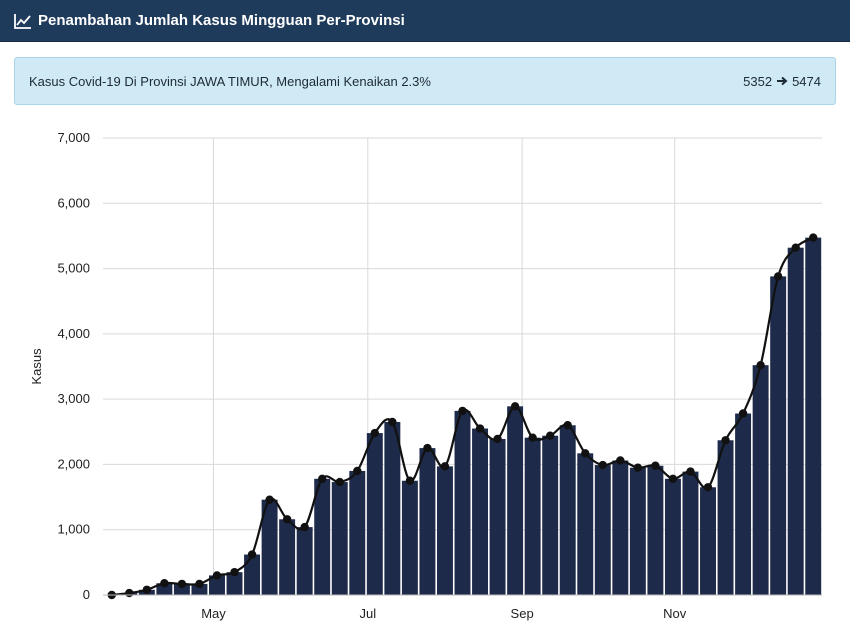 Image resolution: width=850 pixels, height=629 pixels. I want to click on x-tick-label: Sep, so click(522, 613).